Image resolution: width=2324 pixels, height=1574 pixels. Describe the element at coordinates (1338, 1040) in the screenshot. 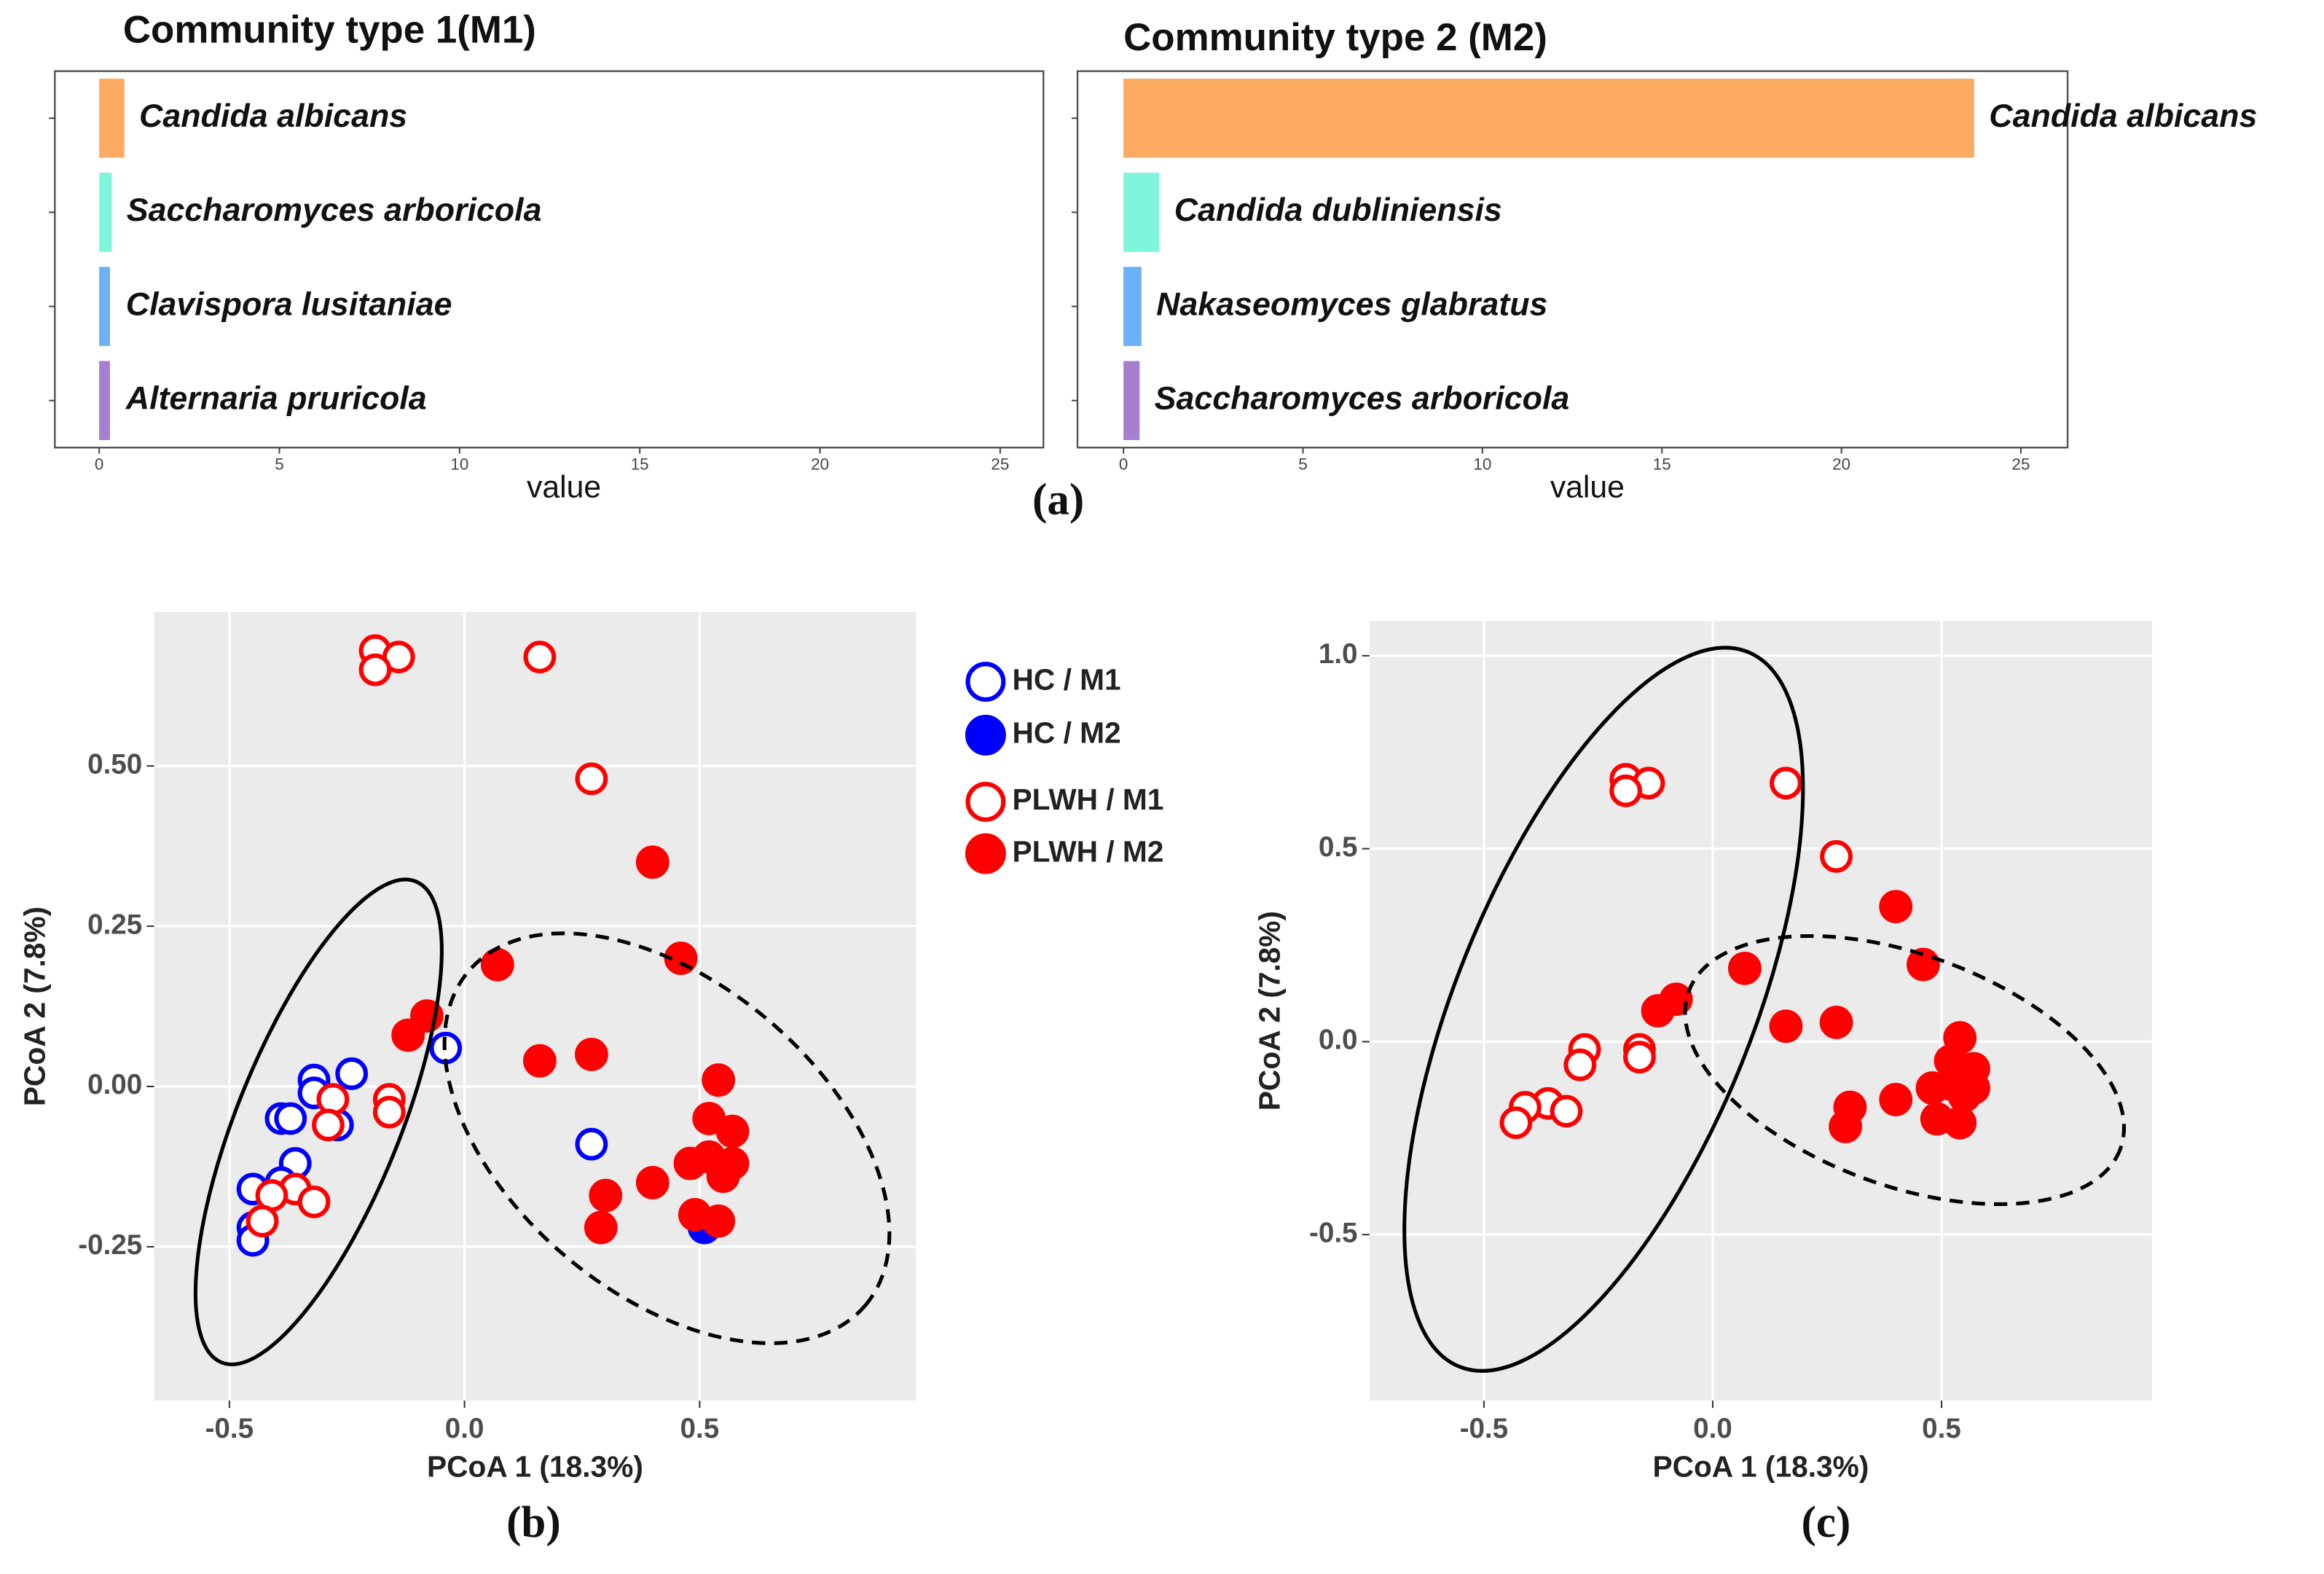

I see `y-tick-label: 0.0` at that location.